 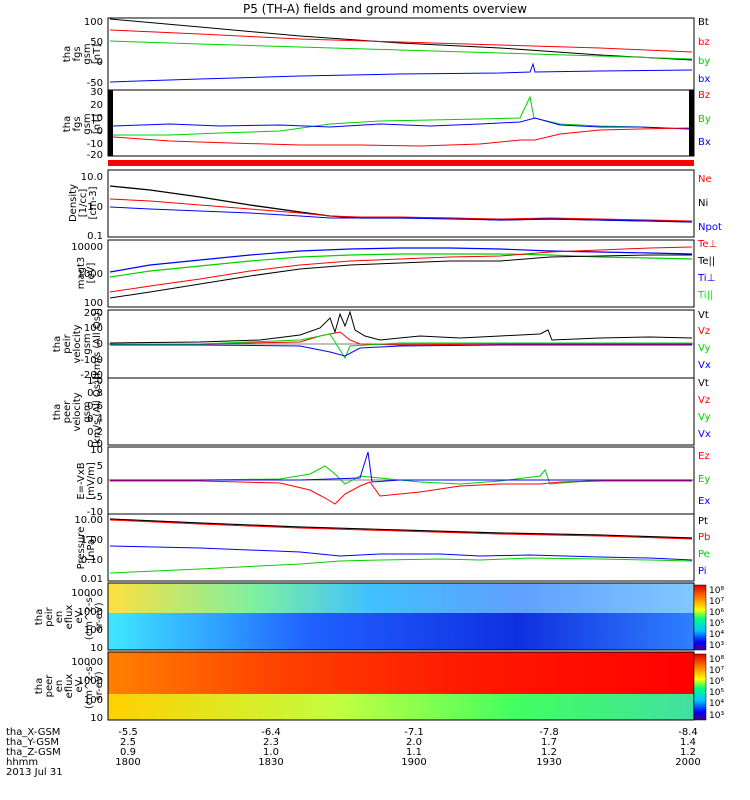 What do you see at coordinates (716, 693) in the screenshot?
I see `colorbar-tick: 10⁵` at bounding box center [716, 693].